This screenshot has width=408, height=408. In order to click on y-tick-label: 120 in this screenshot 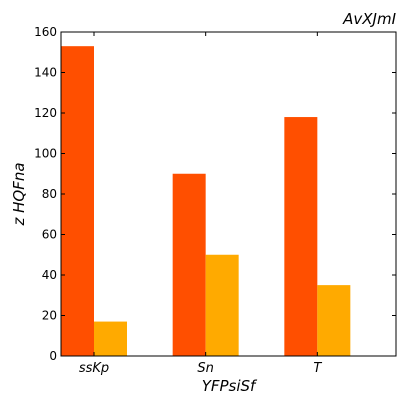, I will do `click(45, 113)`.